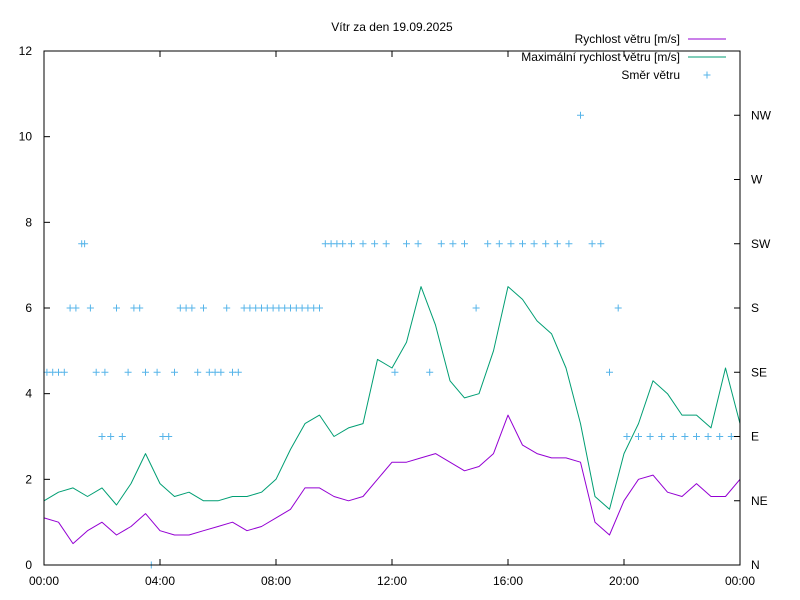 The image size is (800, 600). I want to click on x-tick-label: 12:00, so click(392, 581).